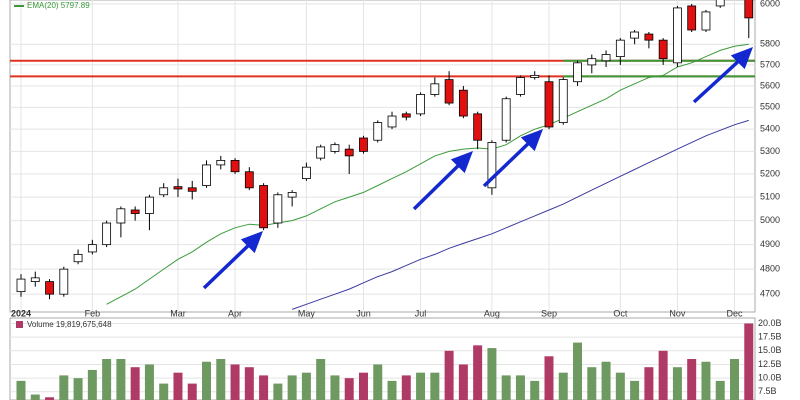 The height and width of the screenshot is (400, 800). Describe the element at coordinates (770, 44) in the screenshot. I see `y-tick-label: 5800` at that location.